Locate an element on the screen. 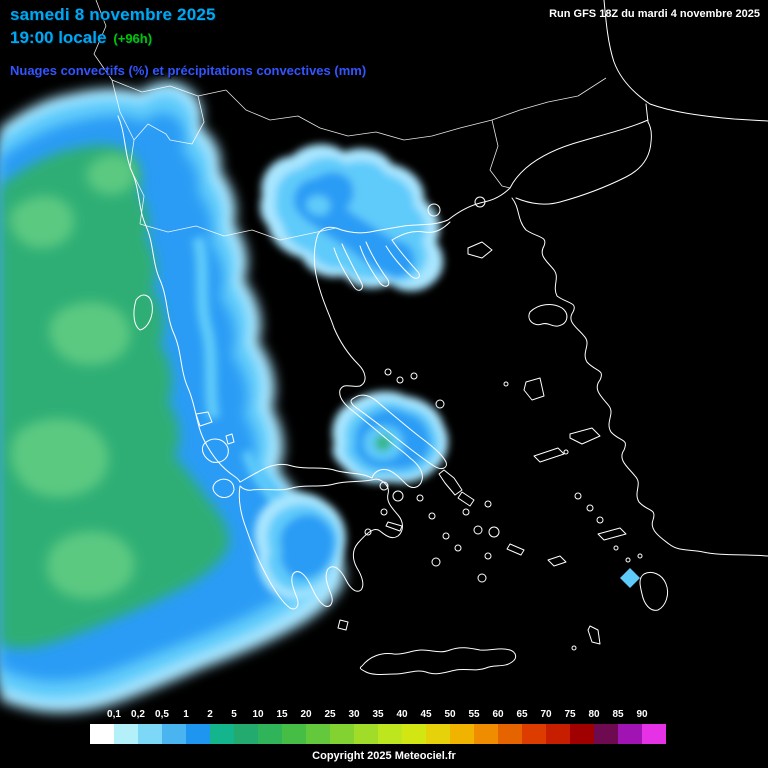  run-info: Run GFS 18Z du mardi 4 novembre 2025 is located at coordinates (654, 14).